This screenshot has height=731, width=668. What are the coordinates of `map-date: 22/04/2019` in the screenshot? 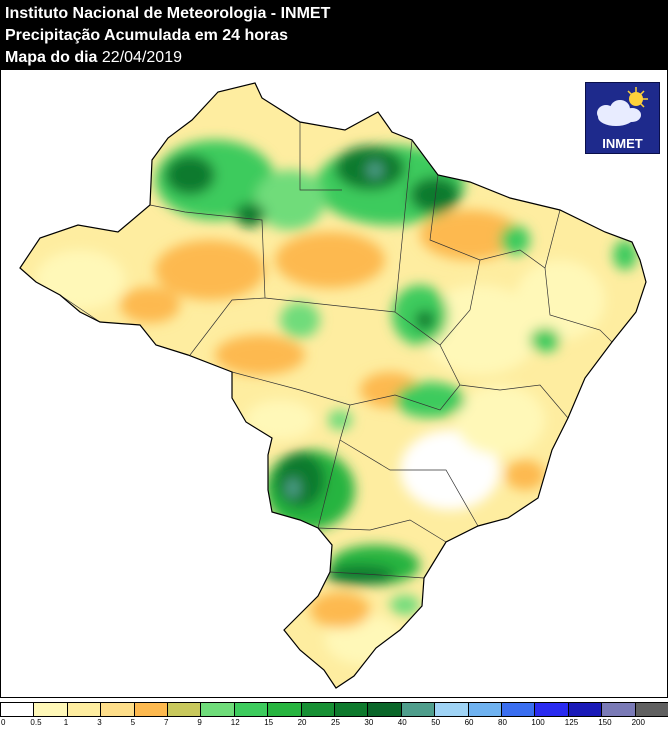 It's located at (141, 57).